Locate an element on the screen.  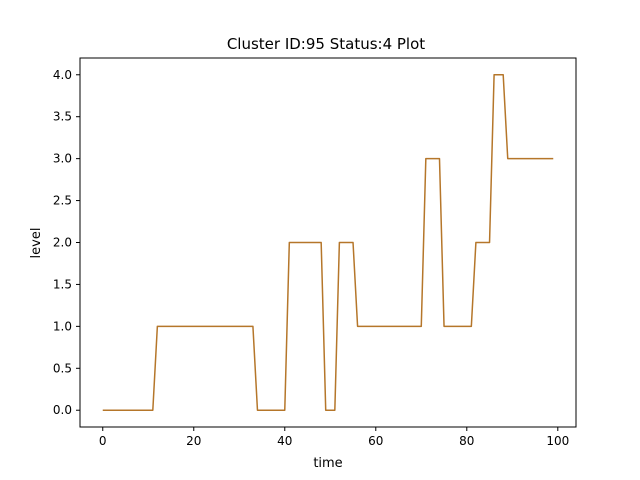
y-axis-label: level is located at coordinates (36, 243).